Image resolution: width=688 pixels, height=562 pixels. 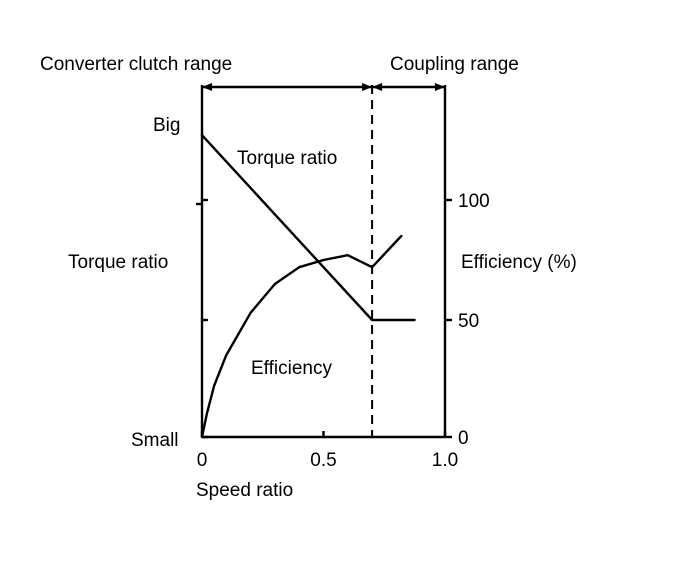 What do you see at coordinates (207, 87) in the screenshot?
I see `range-arrow-left-start` at bounding box center [207, 87].